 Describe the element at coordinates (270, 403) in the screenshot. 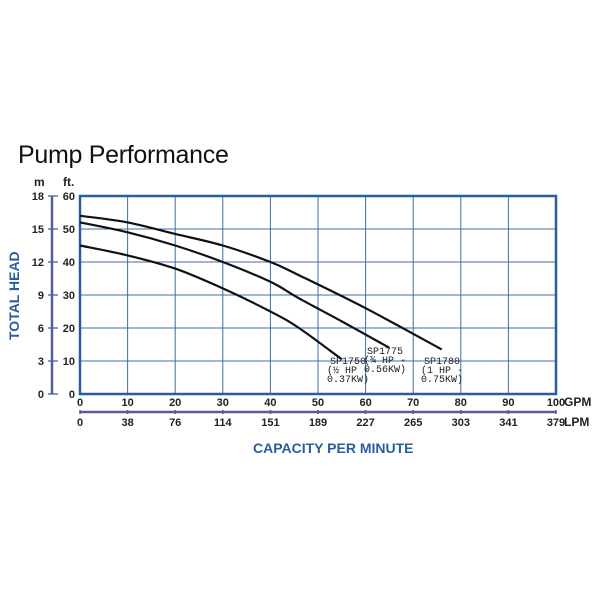

I see `x-tick-label: 40` at that location.